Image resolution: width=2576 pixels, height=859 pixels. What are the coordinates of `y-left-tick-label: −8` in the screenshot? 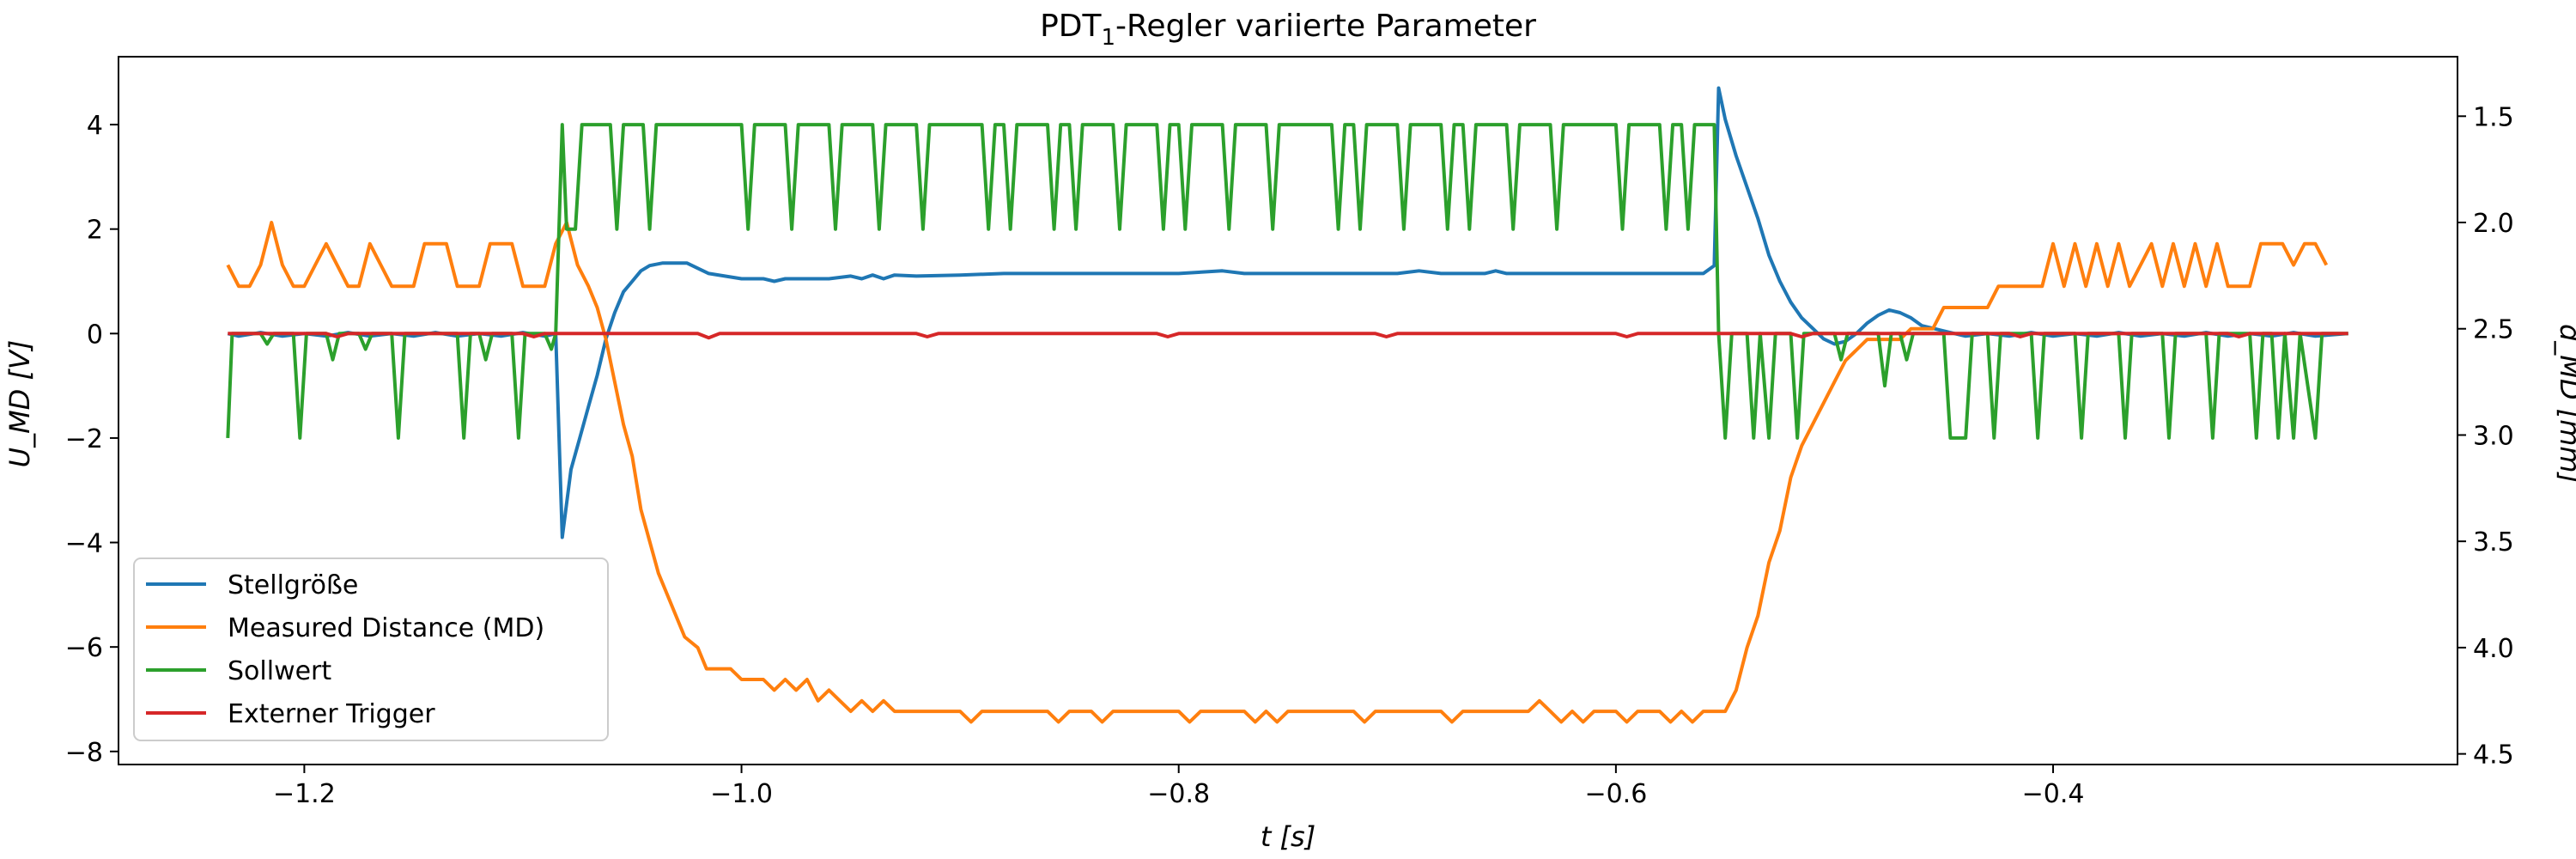 It's located at (84, 753).